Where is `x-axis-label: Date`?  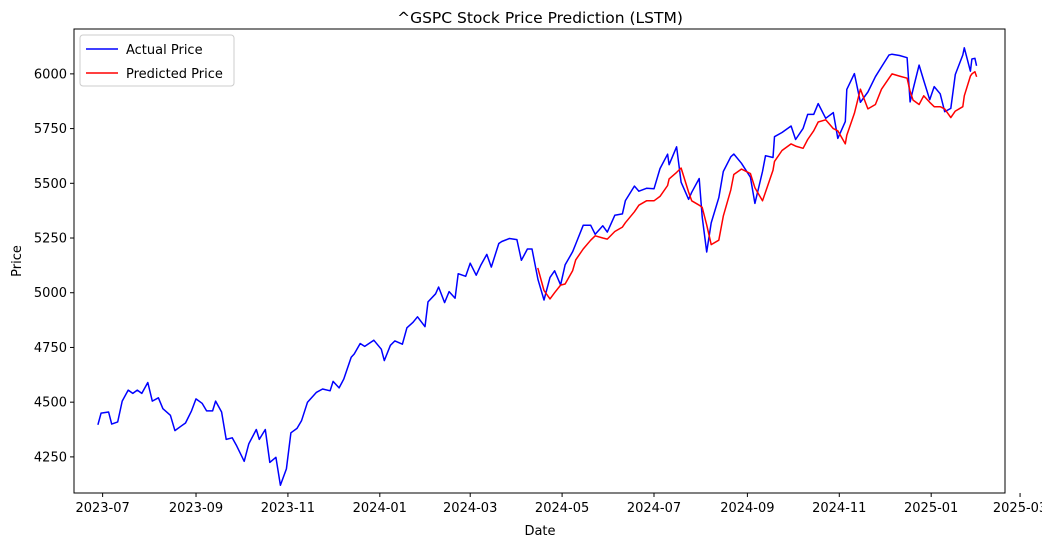
x-axis-label: Date is located at coordinates (539, 531).